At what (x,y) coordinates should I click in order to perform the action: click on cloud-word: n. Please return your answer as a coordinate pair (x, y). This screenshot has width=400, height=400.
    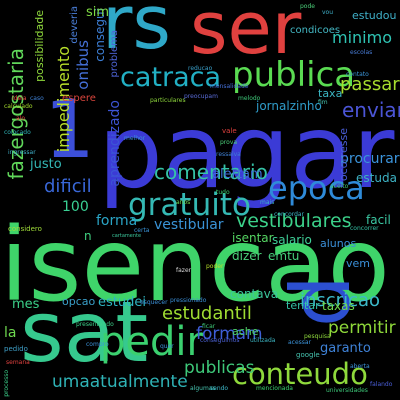
    Looking at the image, I should click on (88, 236).